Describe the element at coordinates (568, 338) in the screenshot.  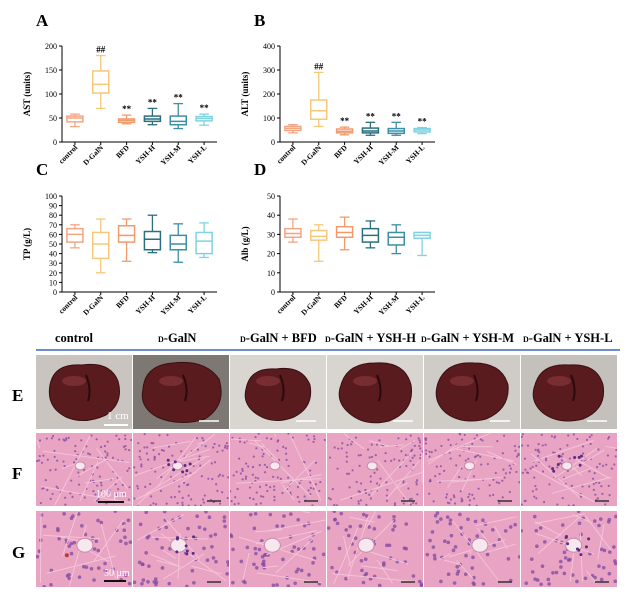
I see `header-dgaln-ysh-l: D-GalN + YSH-L` at that location.